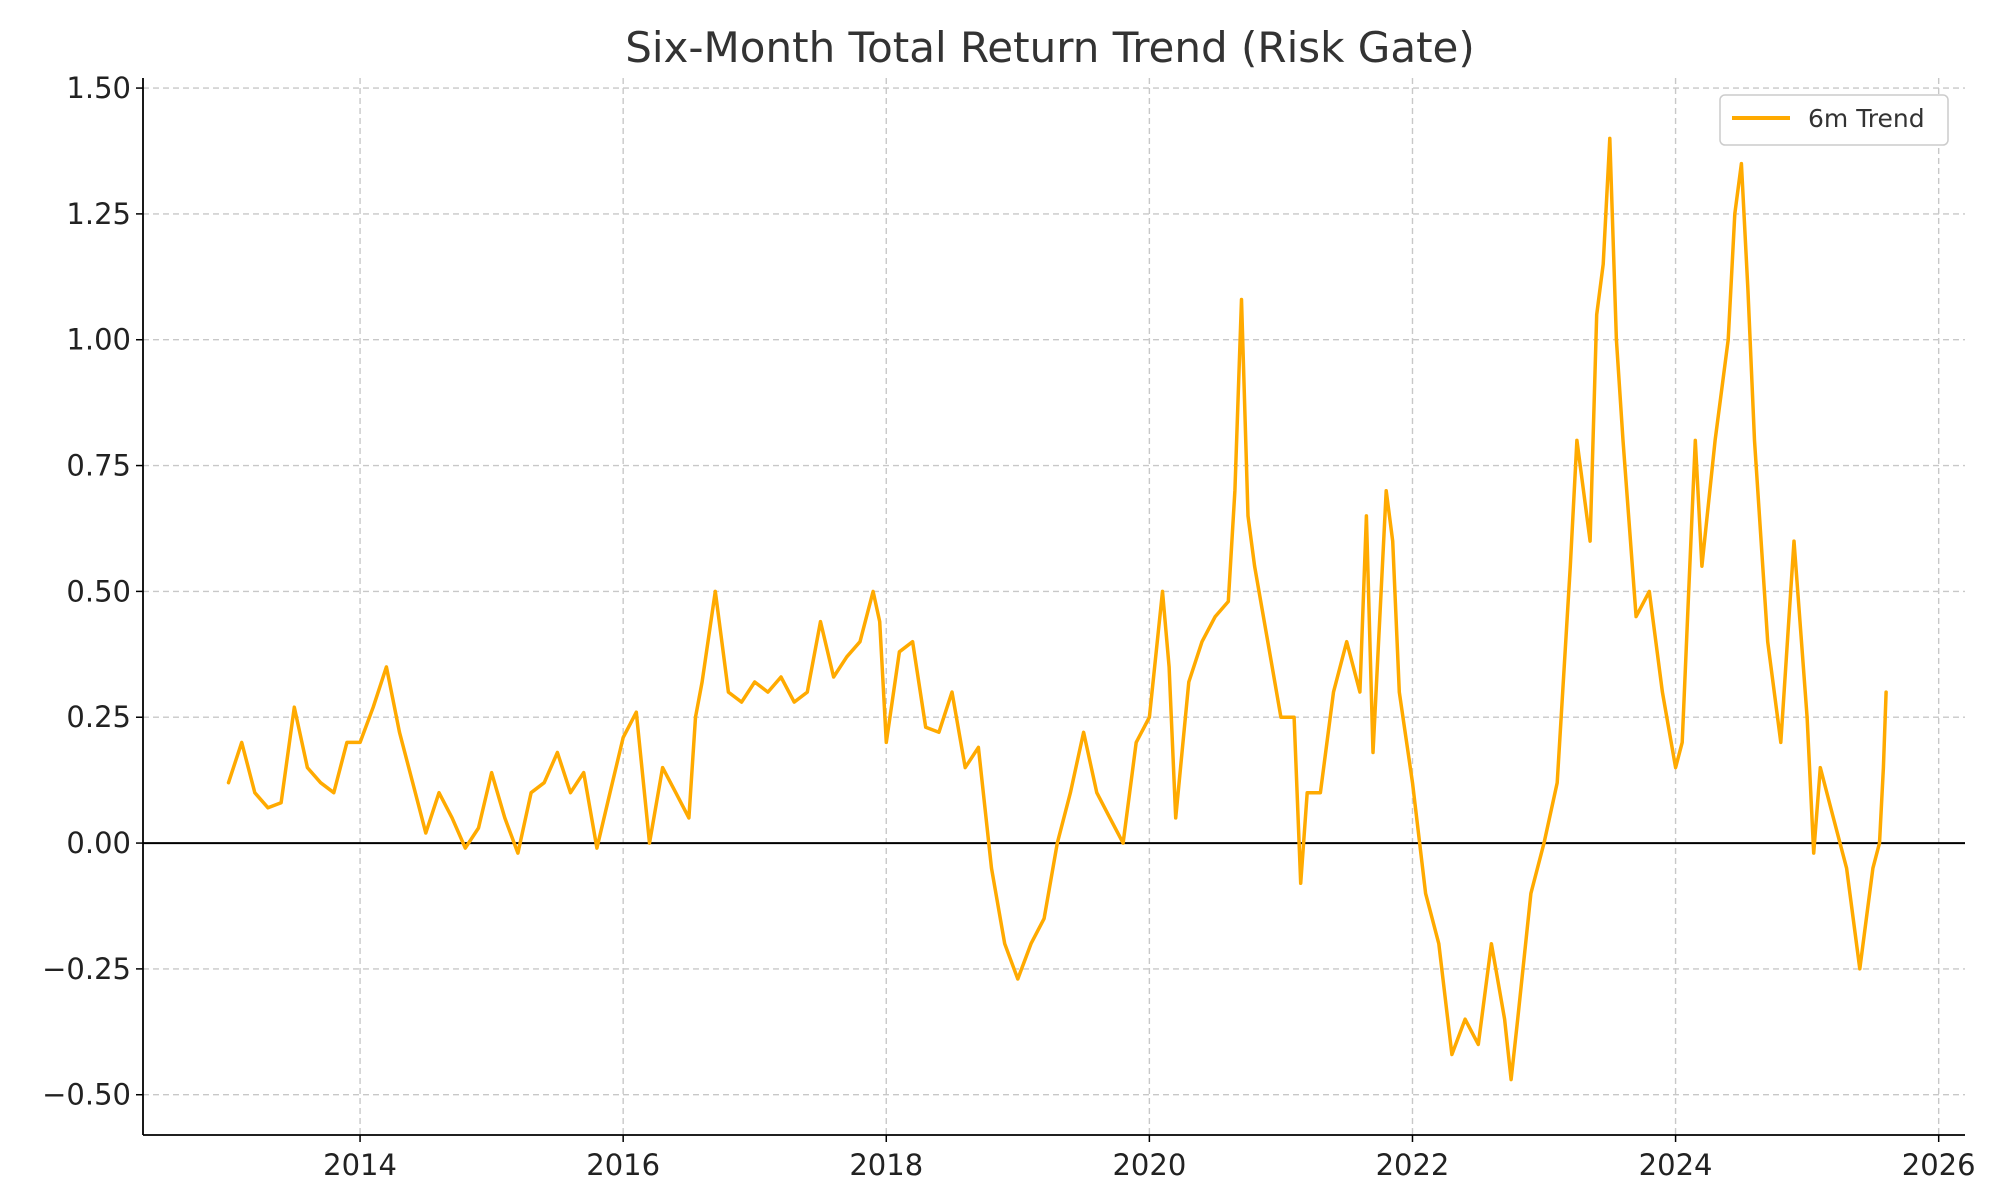  Describe the element at coordinates (86, 1095) in the screenshot. I see `y-tick-label: −0.50` at that location.